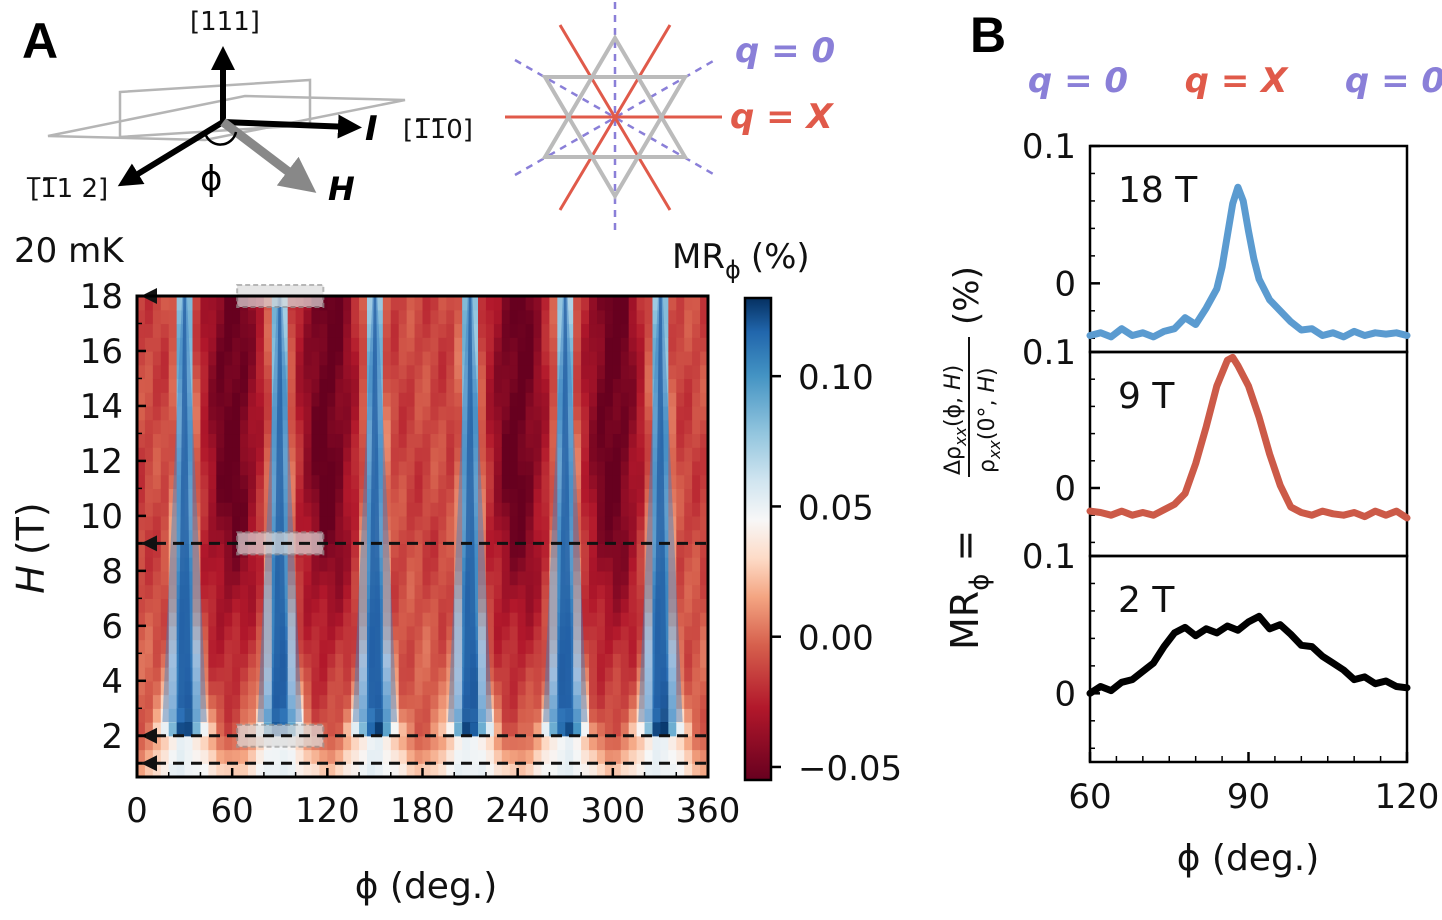  Describe the element at coordinates (1248, 858) in the screenshot. I see `line-xlabel: ϕ (deg.)` at that location.